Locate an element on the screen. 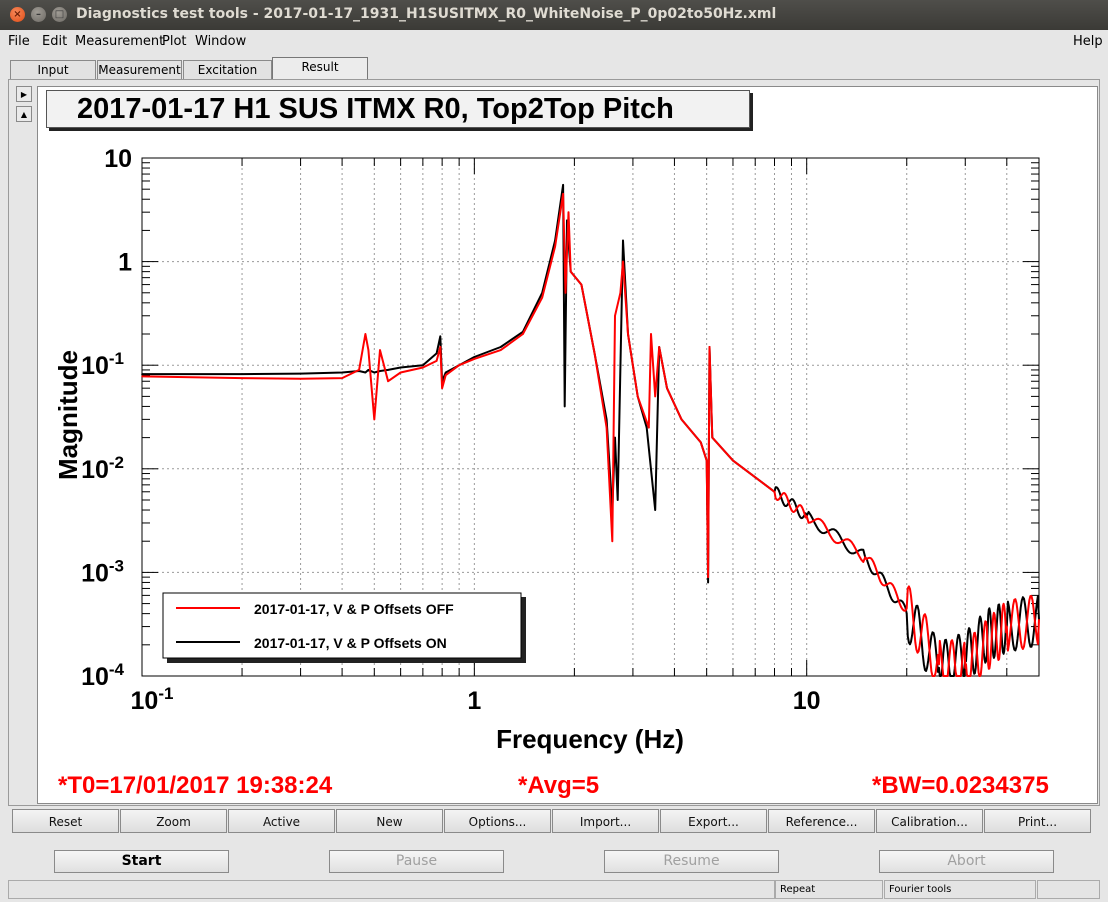  window-maximize-button: □ is located at coordinates (59, 14).